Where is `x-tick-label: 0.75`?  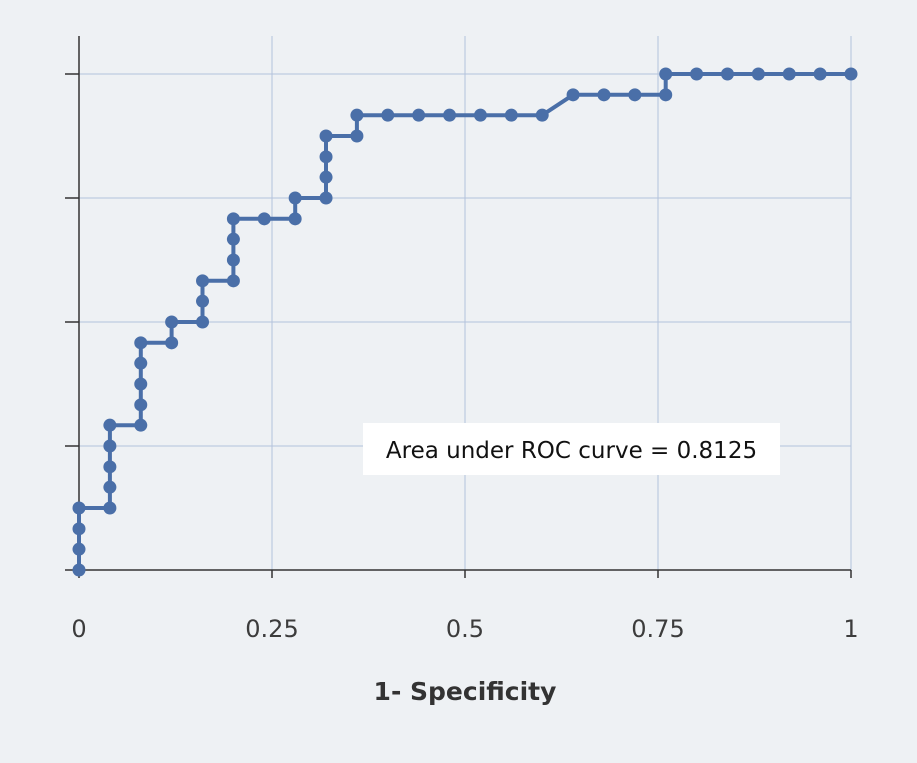
x-tick-label: 0.75 is located at coordinates (657, 629).